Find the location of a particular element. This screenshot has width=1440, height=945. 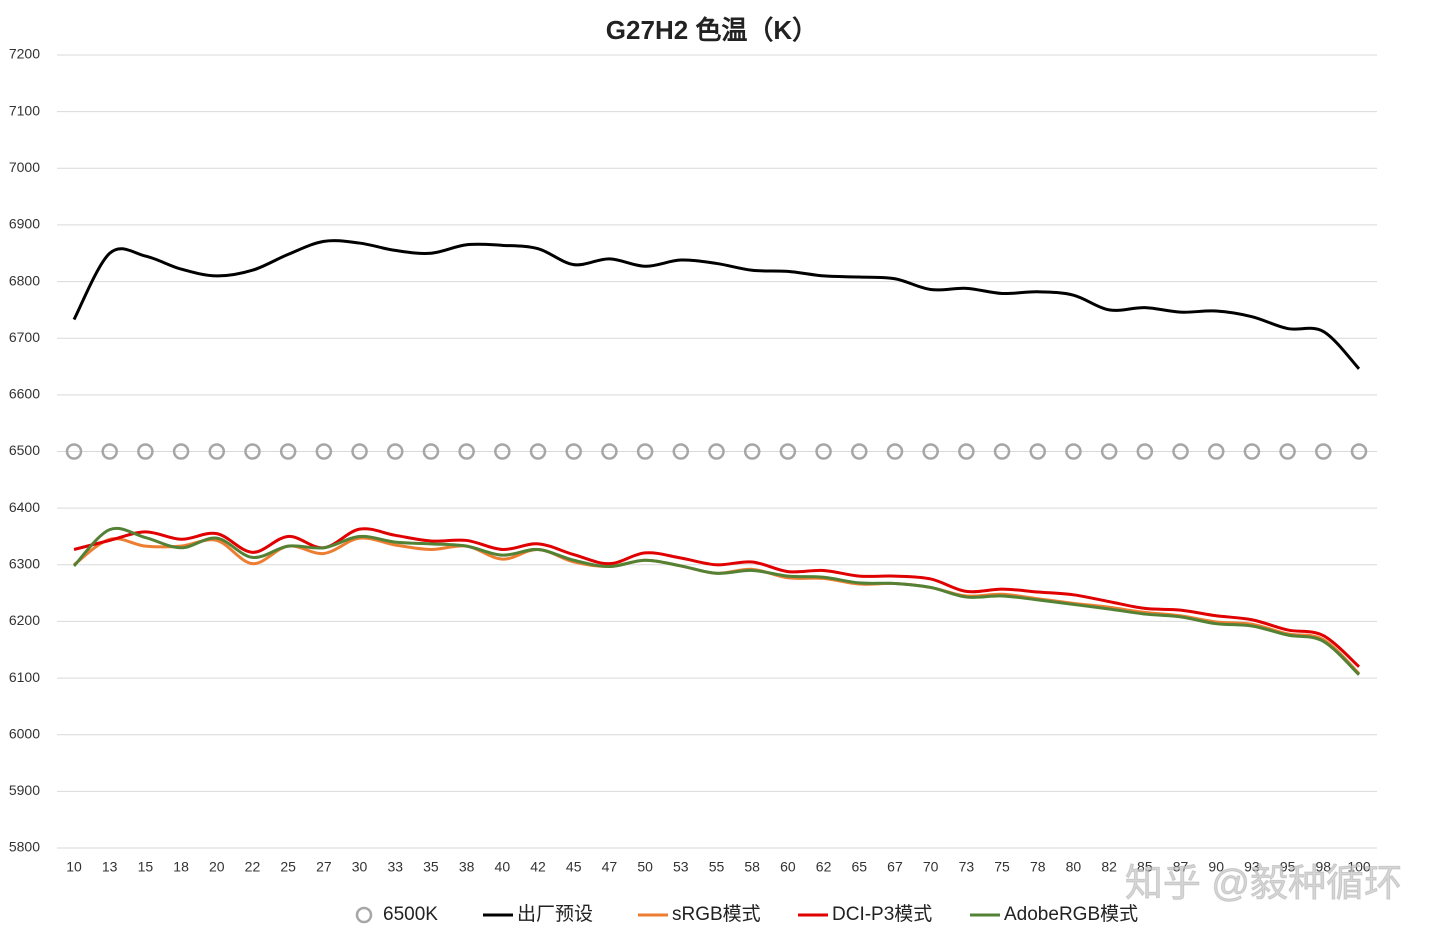

x-tick-label: 90 is located at coordinates (1216, 867).